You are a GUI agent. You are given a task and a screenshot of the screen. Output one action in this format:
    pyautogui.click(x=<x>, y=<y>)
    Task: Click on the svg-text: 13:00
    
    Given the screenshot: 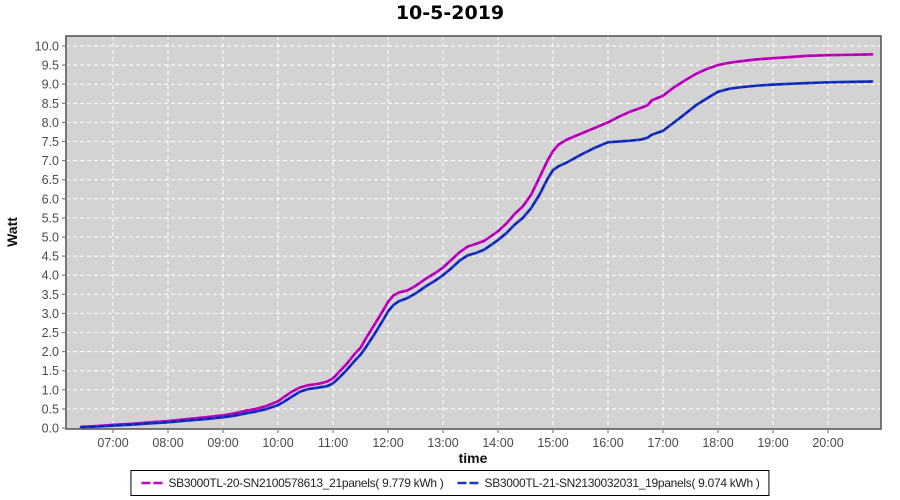 What is the action you would take?
    pyautogui.click(x=442, y=443)
    